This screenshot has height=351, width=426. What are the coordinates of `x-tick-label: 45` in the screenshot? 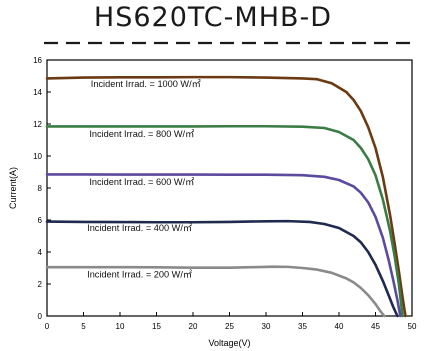 It's located at (375, 326).